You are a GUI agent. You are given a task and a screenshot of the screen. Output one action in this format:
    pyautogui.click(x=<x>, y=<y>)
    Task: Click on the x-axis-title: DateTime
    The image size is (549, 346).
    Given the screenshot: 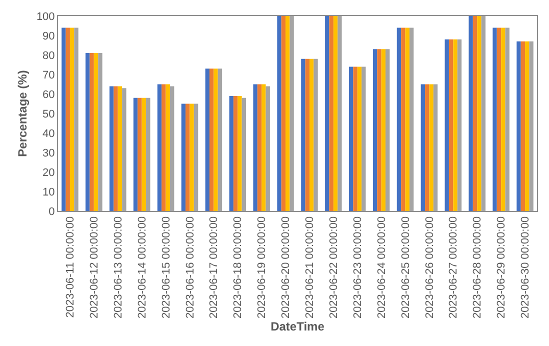 What is the action you would take?
    pyautogui.click(x=297, y=326)
    